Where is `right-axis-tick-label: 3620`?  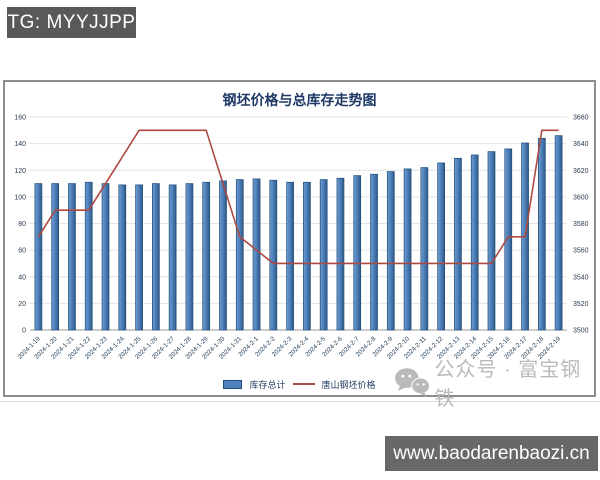 right-axis-tick-label: 3620 is located at coordinates (581, 171).